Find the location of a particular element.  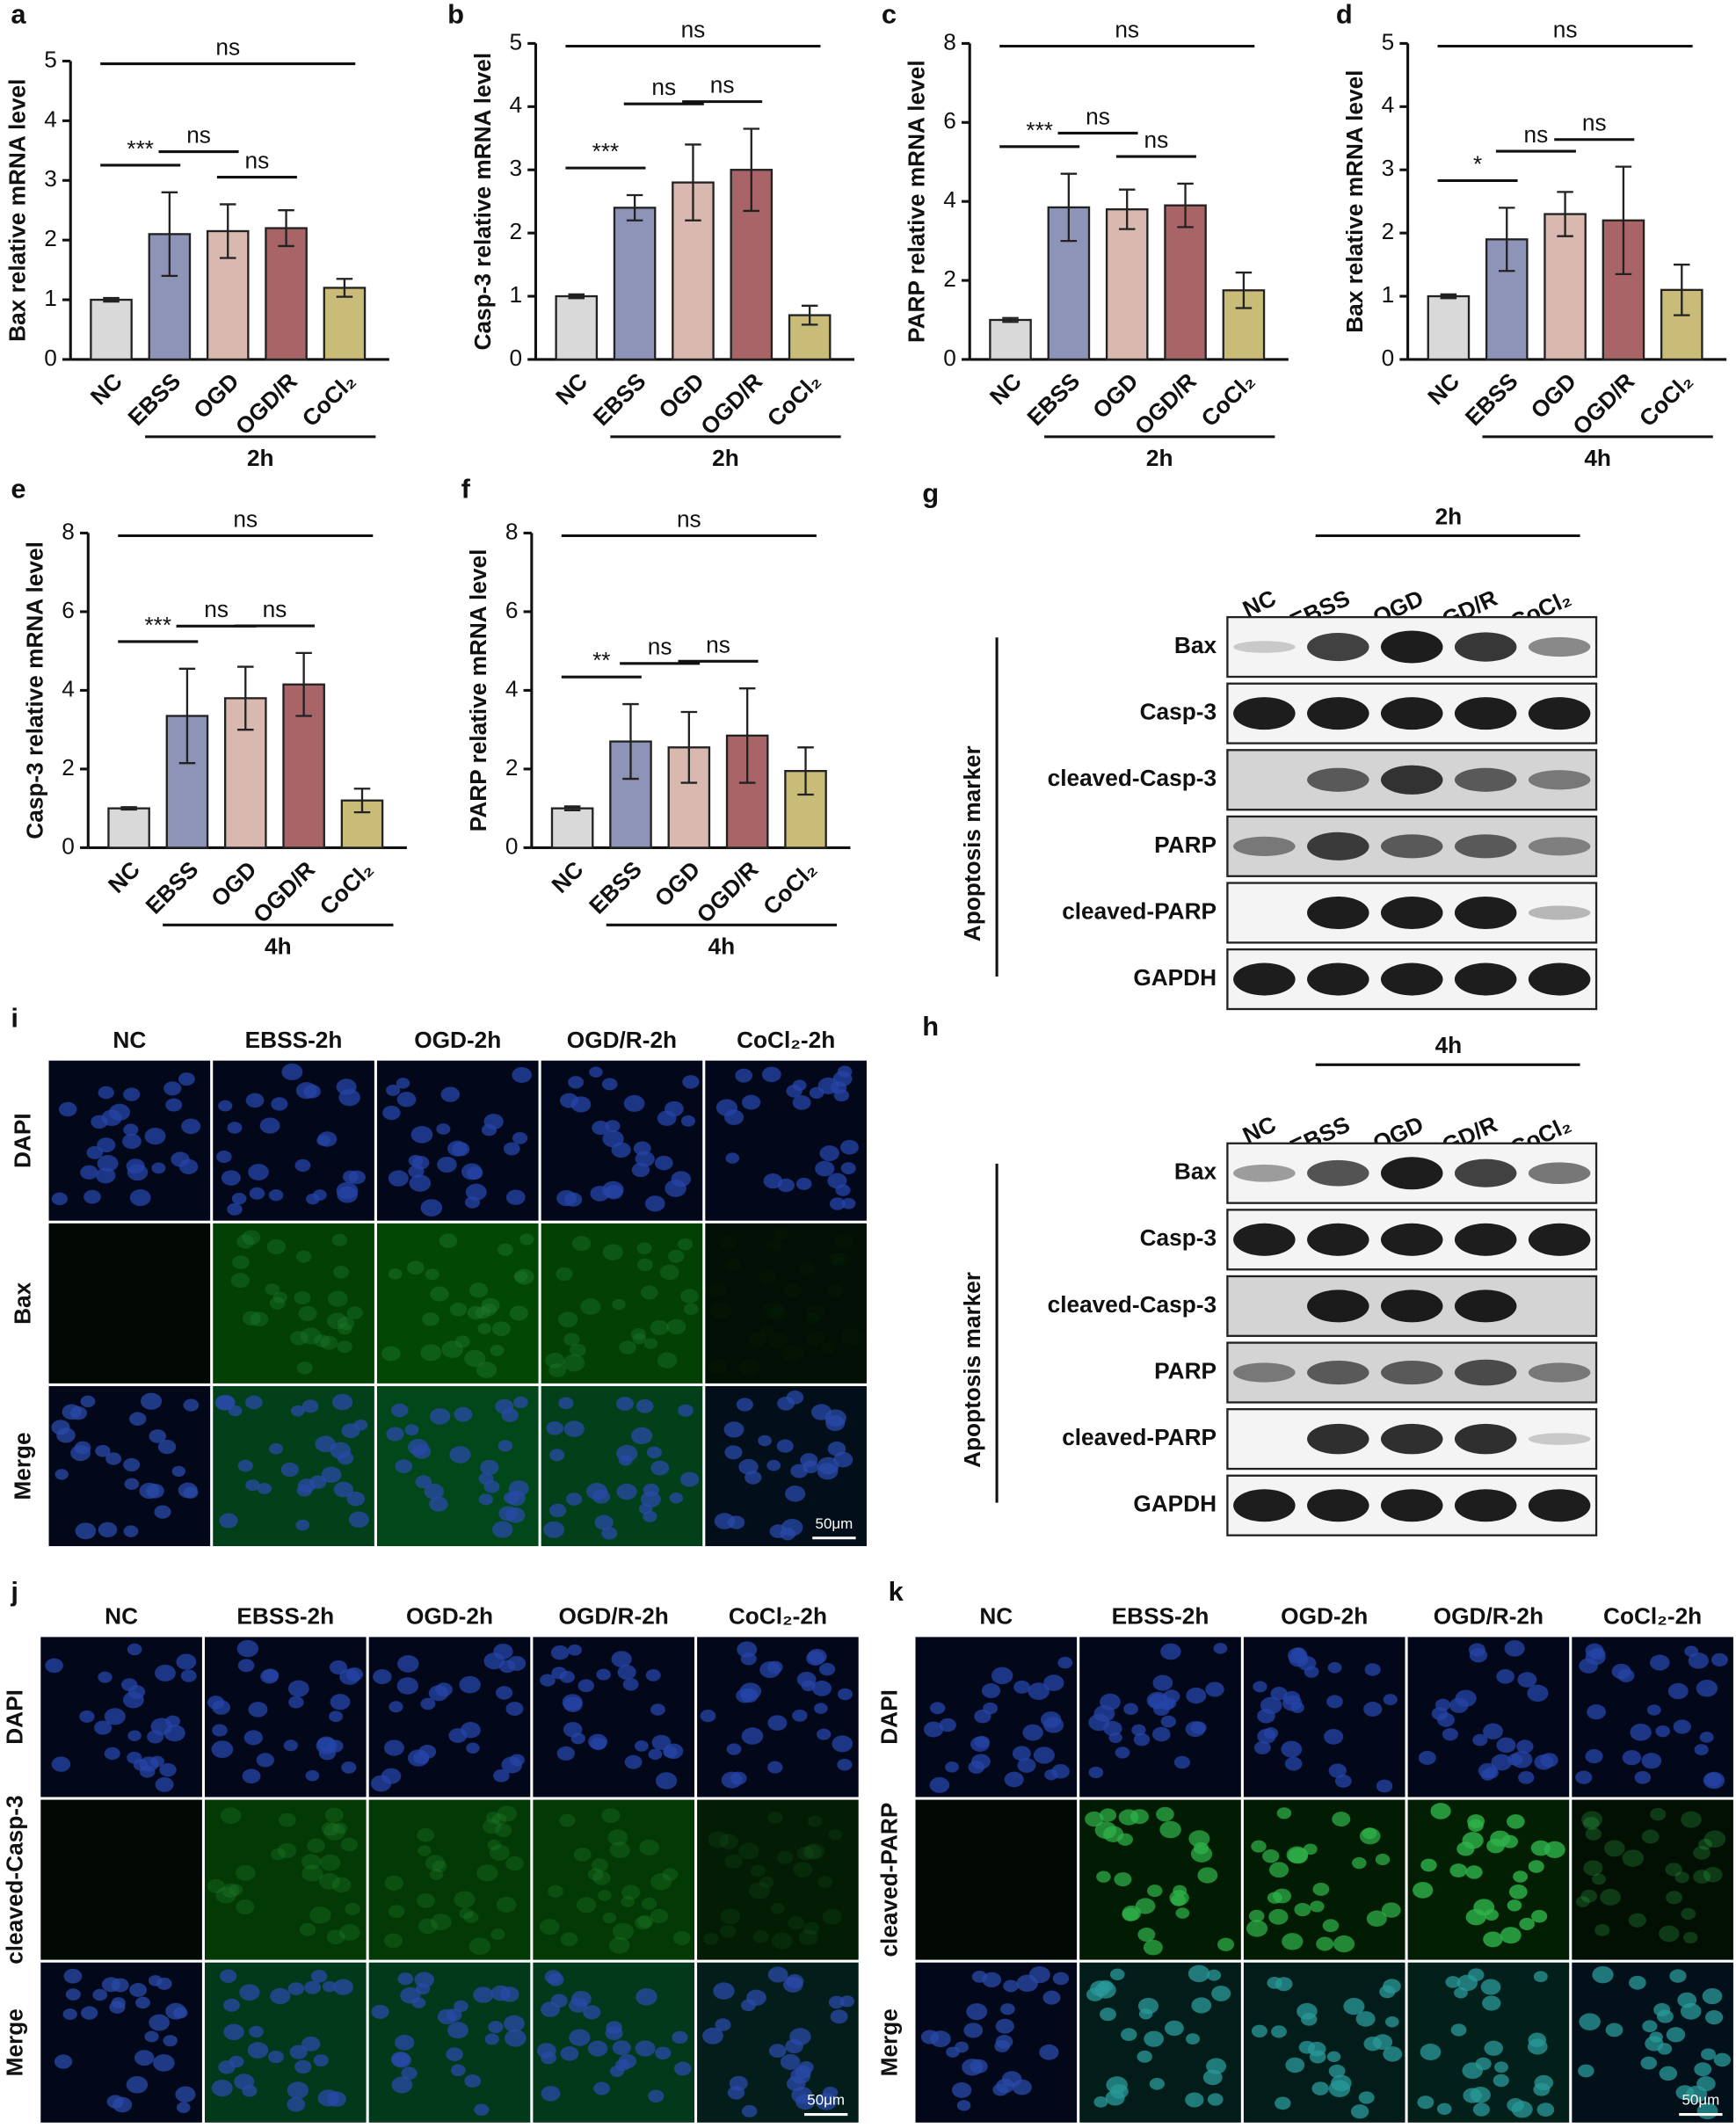

x-tick-label: NC is located at coordinates (124, 877).